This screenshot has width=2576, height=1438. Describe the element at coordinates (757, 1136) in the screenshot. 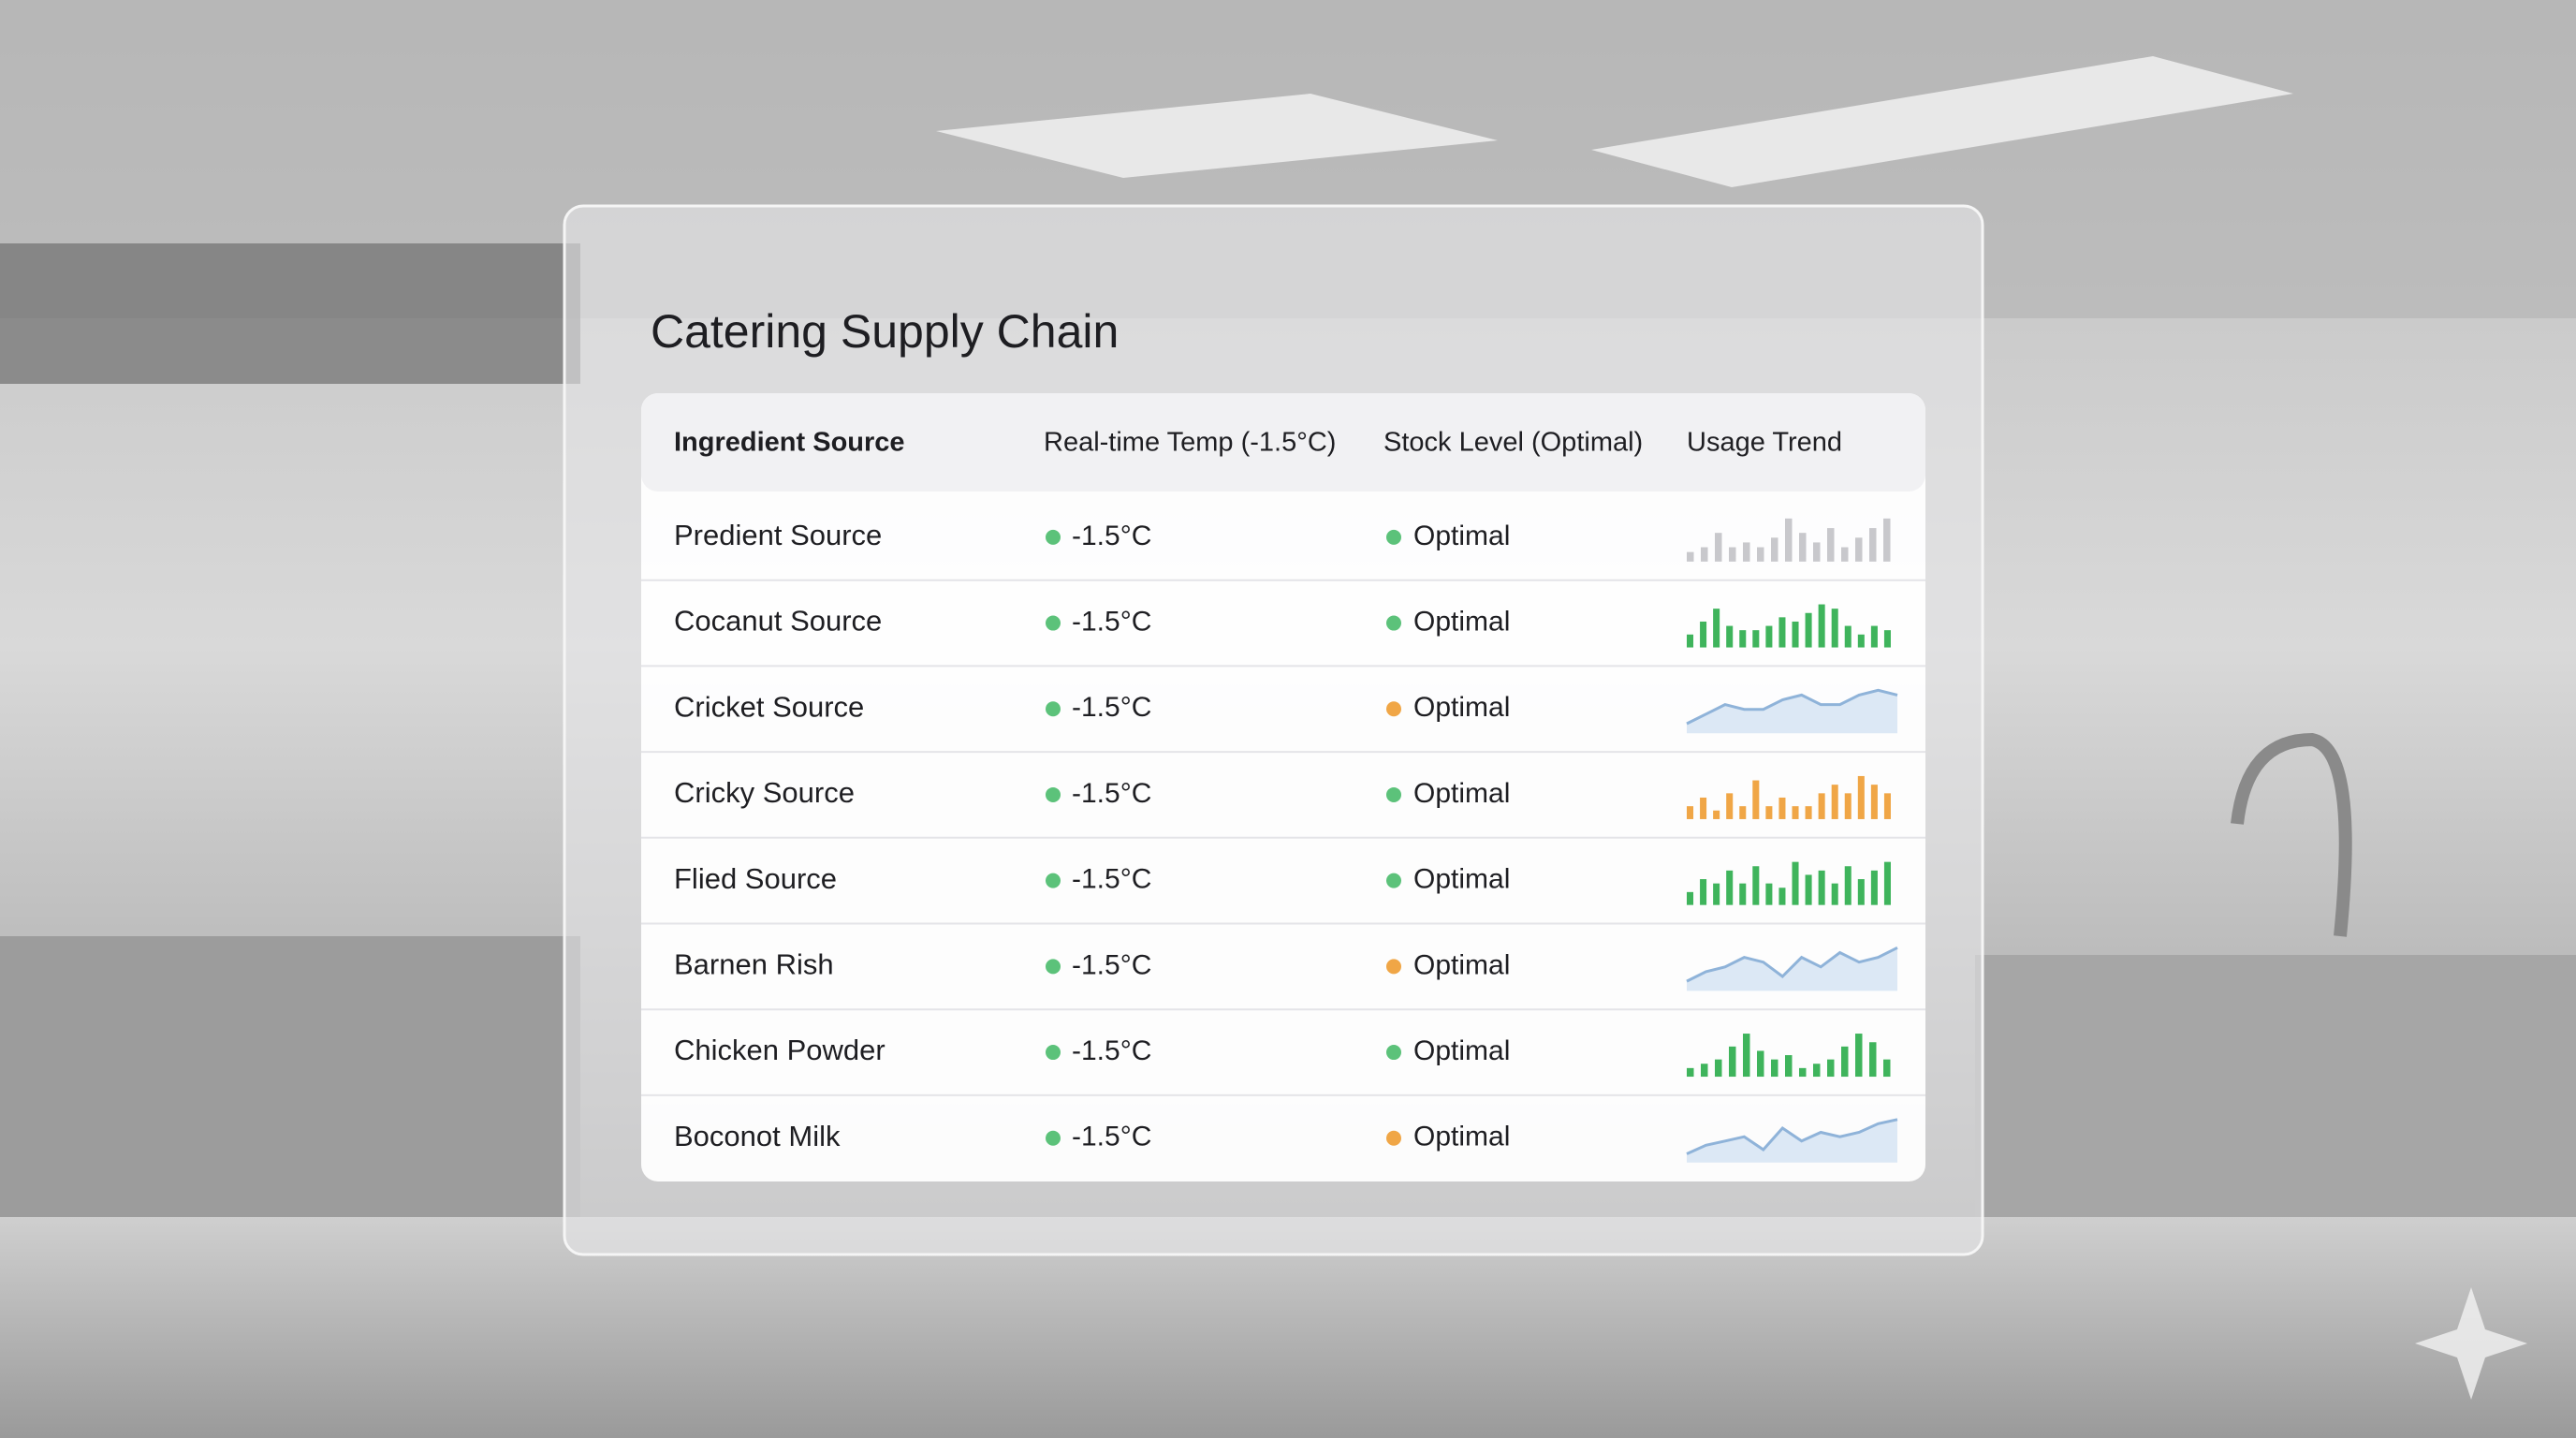

I see `ingredient-name: Boconot Milk` at that location.